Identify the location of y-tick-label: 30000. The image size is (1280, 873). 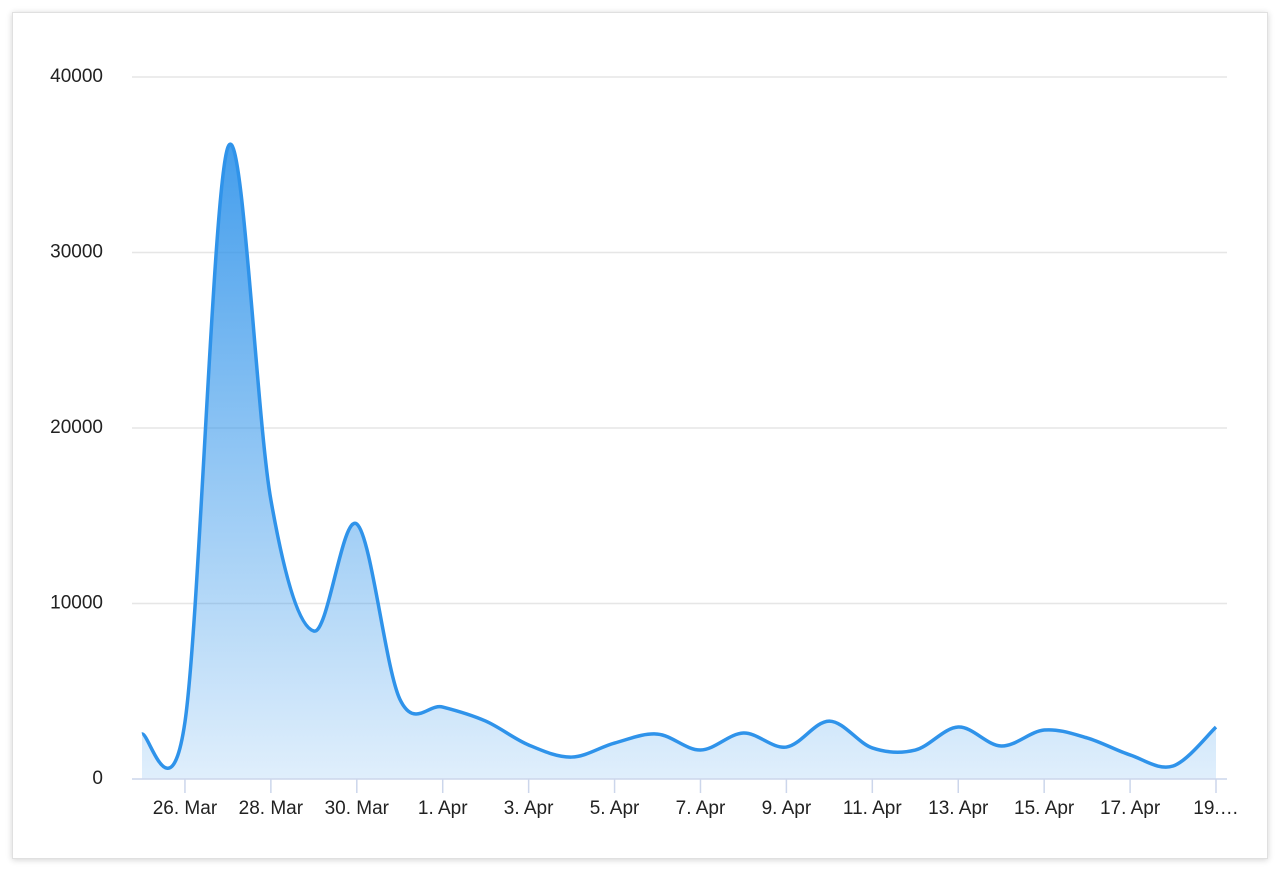
(76, 252).